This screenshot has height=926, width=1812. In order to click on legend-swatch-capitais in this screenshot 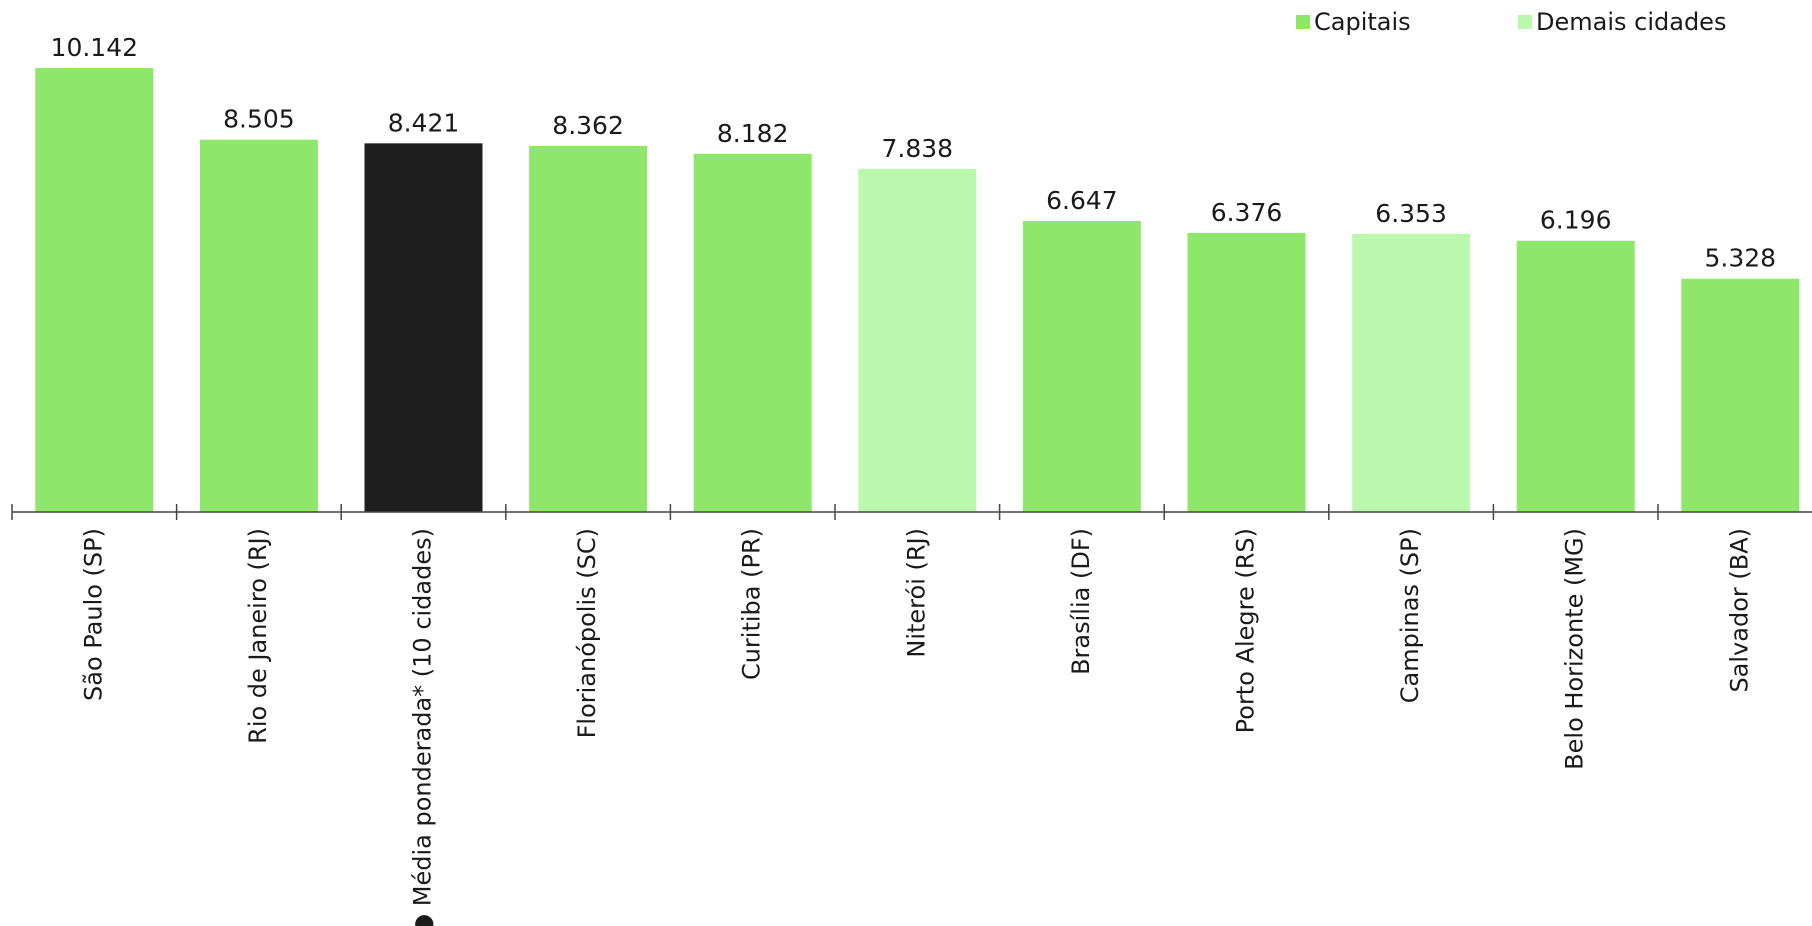, I will do `click(1303, 22)`.